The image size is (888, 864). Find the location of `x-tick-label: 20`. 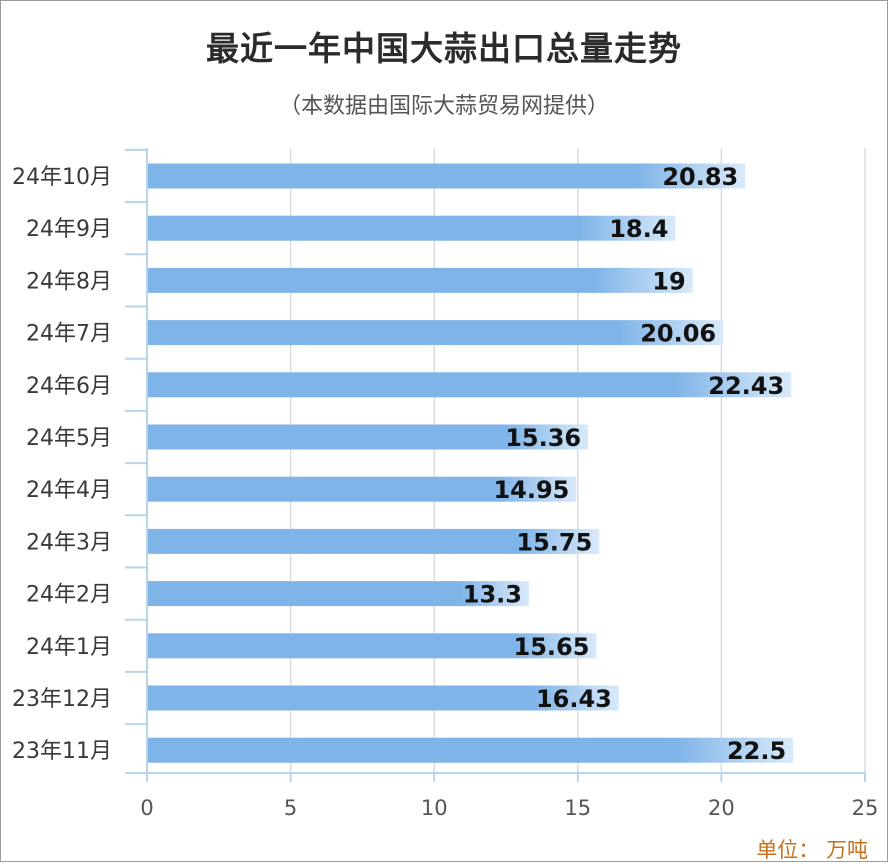

x-tick-label: 20 is located at coordinates (721, 808).